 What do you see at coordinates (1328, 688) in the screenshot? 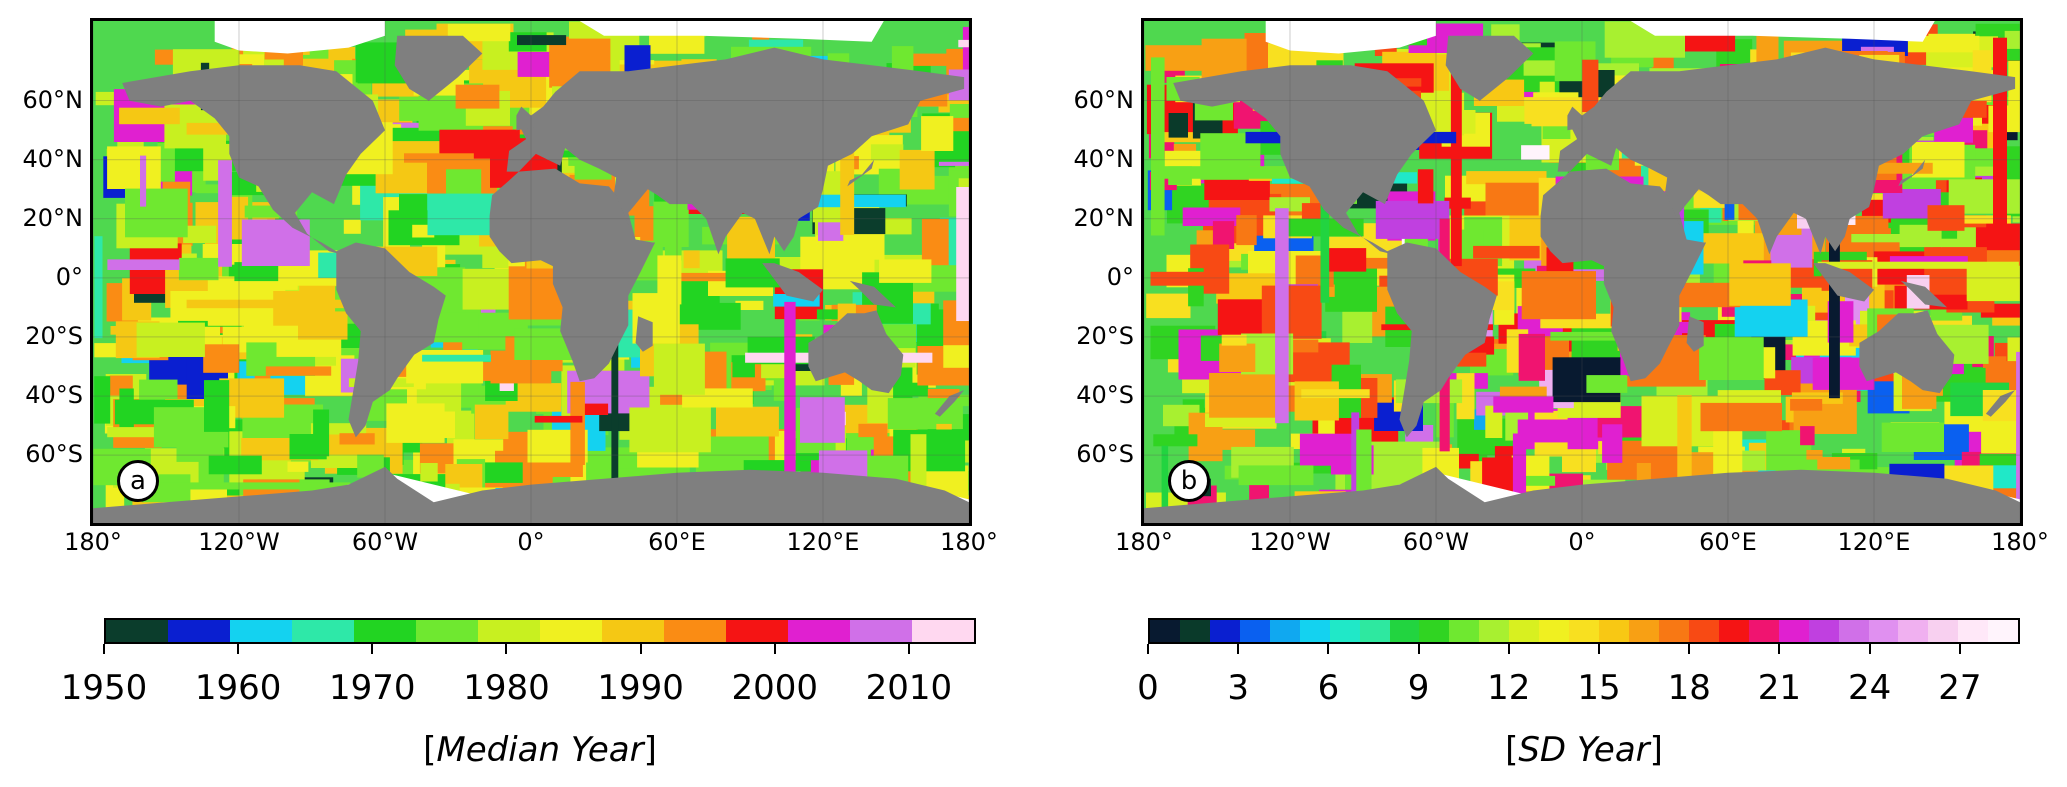
I see `colorbar-tick-label: 6` at bounding box center [1328, 688].